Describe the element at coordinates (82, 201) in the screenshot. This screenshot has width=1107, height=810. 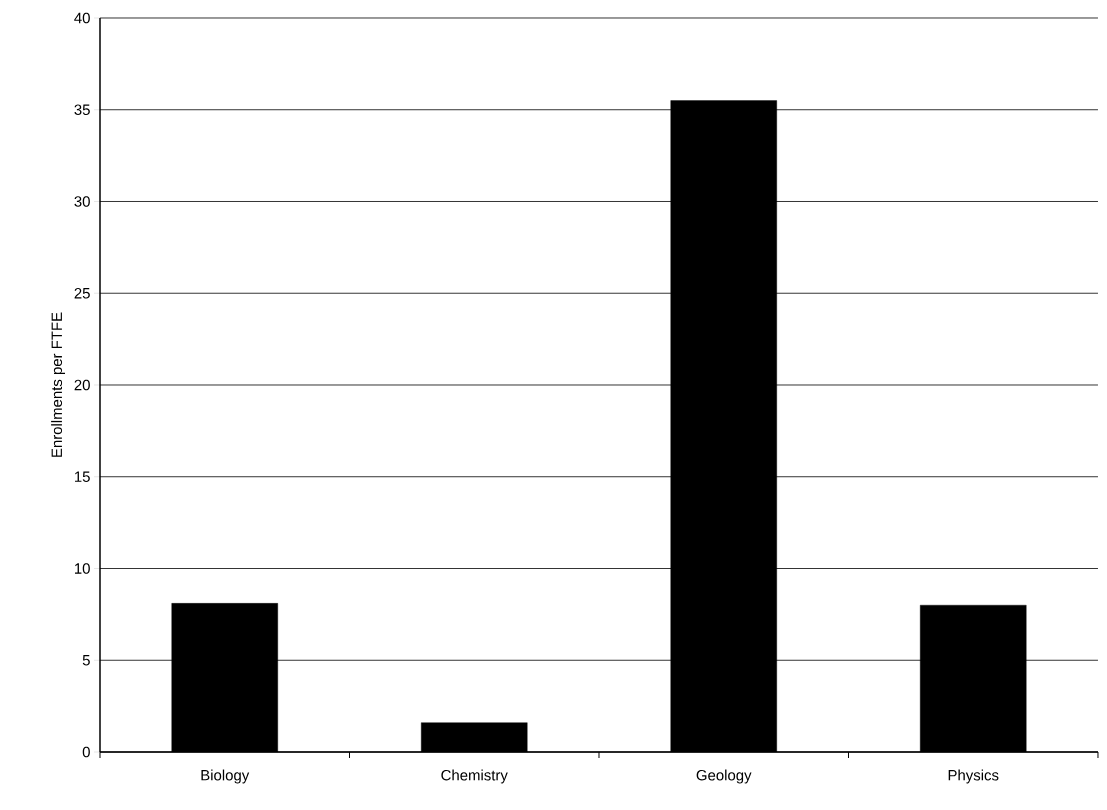
I see `y-tick-label: 30` at that location.